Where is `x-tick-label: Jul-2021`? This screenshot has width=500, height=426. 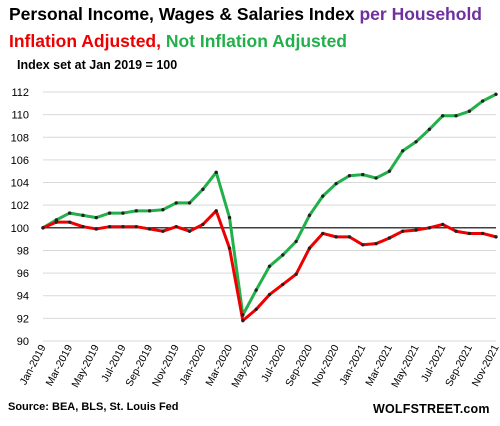
x-tick-label: Jul-2021 is located at coordinates (434, 363).